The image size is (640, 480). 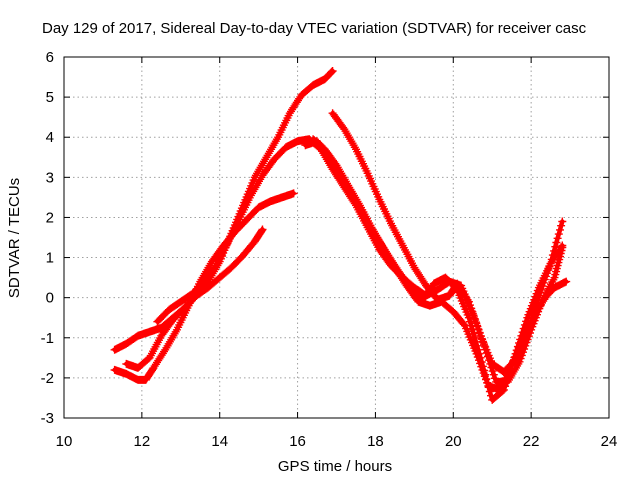 I want to click on series-markers, so click(x=194, y=298).